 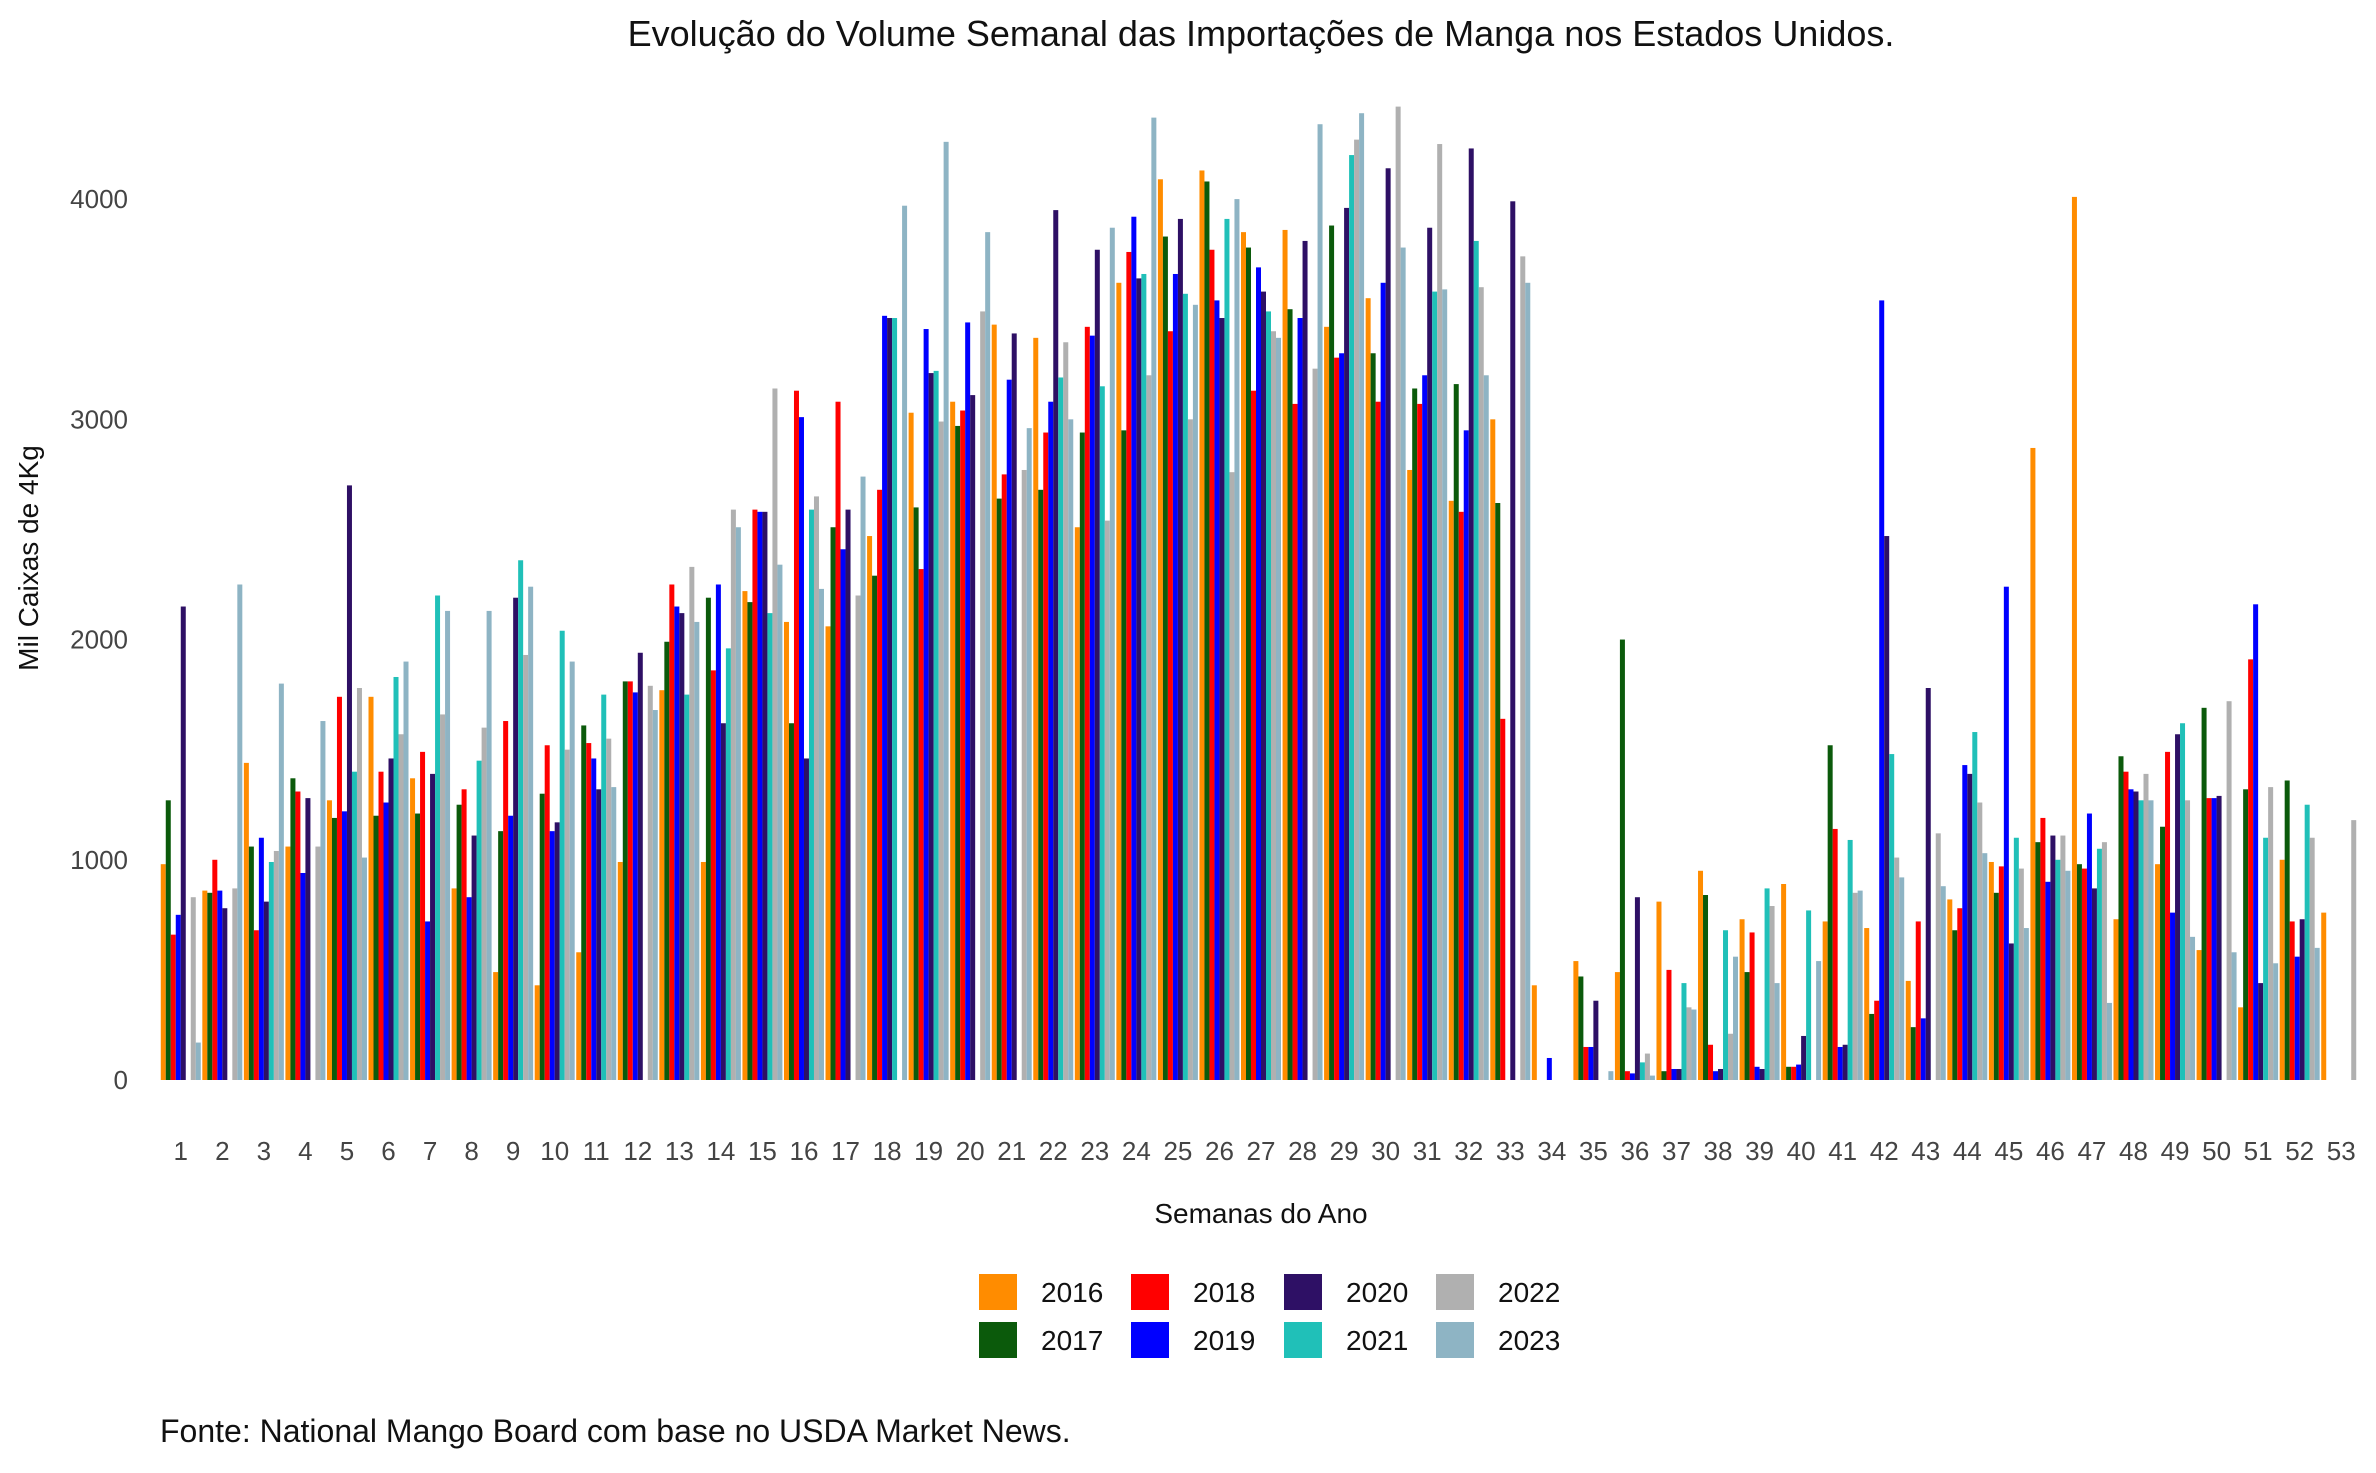 I want to click on legend-label-2023: 2023, so click(x=1529, y=1340).